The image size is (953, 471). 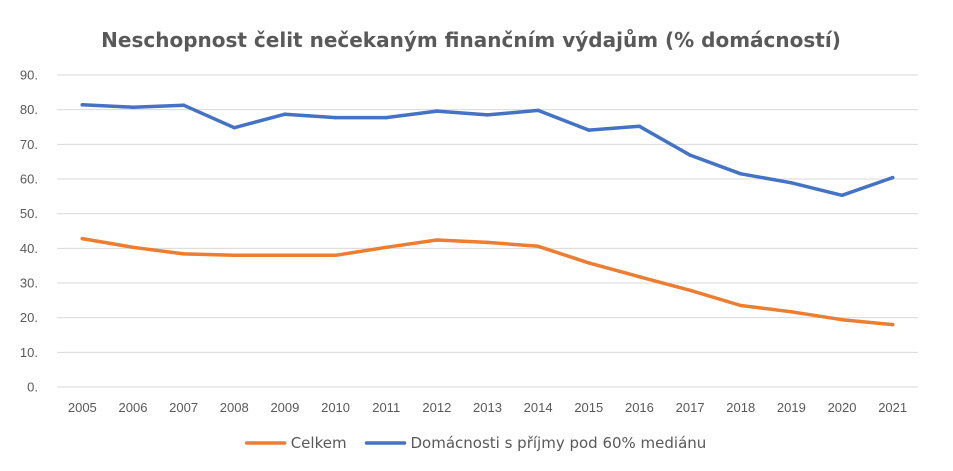 I want to click on x-tick-label: 2014, so click(x=538, y=407).